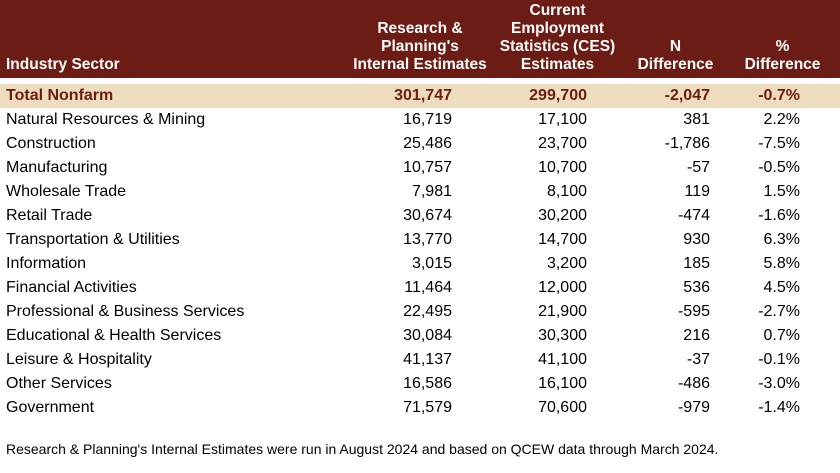 The height and width of the screenshot is (473, 840). Describe the element at coordinates (427, 215) in the screenshot. I see `row-internal: 30,674` at that location.